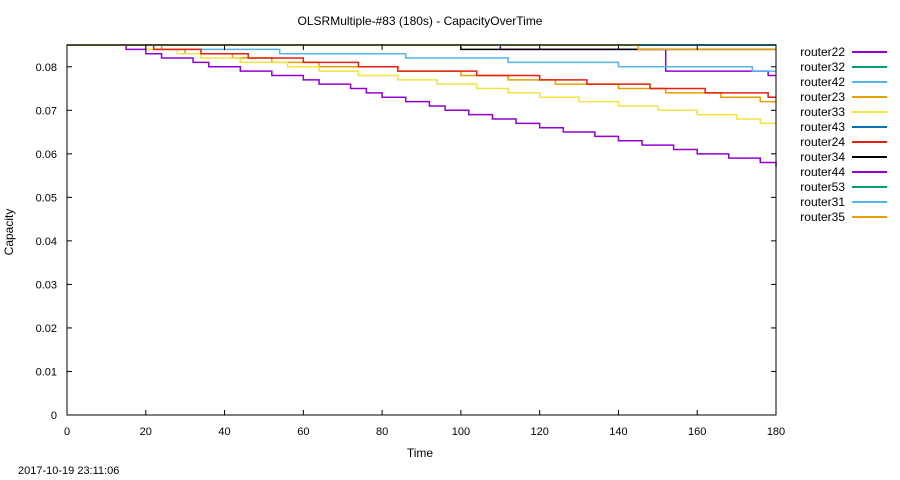 This screenshot has width=900, height=480. What do you see at coordinates (420, 453) in the screenshot?
I see `x-axis-title: Time` at bounding box center [420, 453].